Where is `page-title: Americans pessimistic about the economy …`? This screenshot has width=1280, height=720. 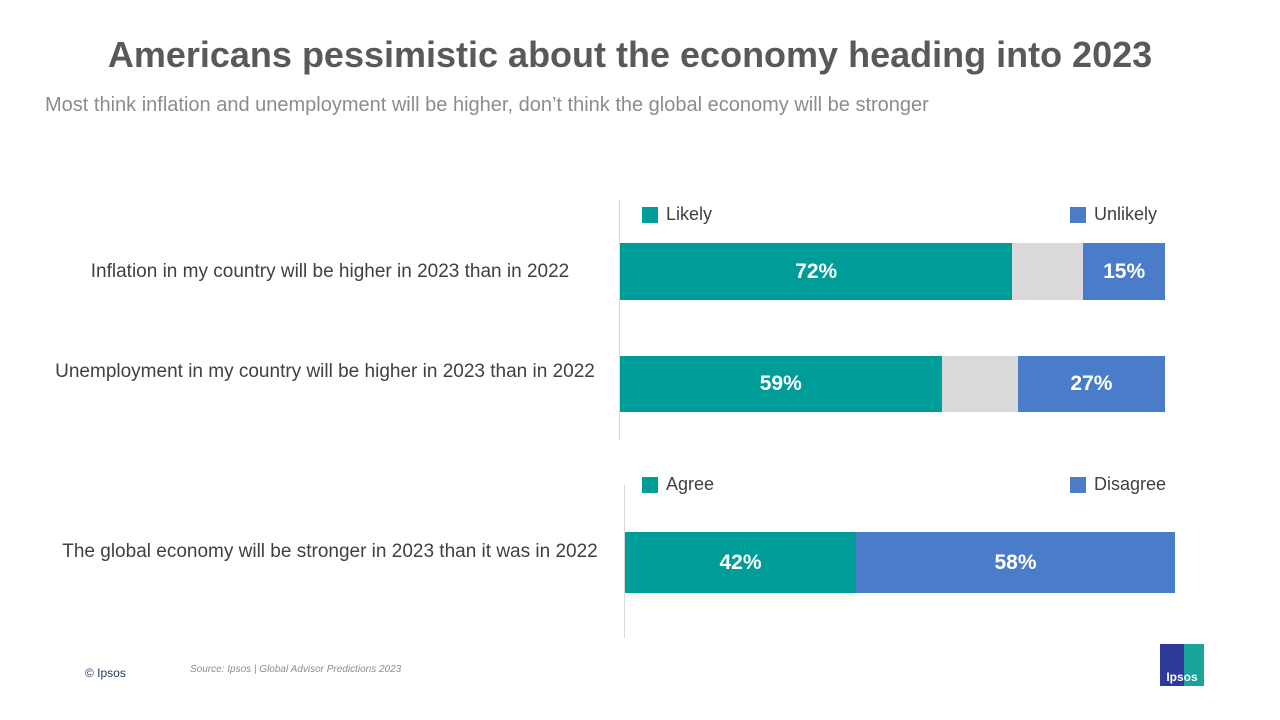
page-title: Americans pessimistic about the economy … is located at coordinates (630, 54).